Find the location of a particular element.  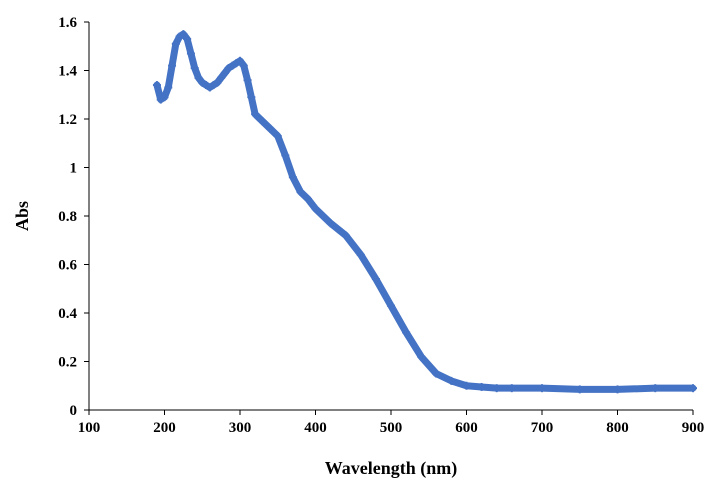

x-tick-label: 300 is located at coordinates (240, 428).